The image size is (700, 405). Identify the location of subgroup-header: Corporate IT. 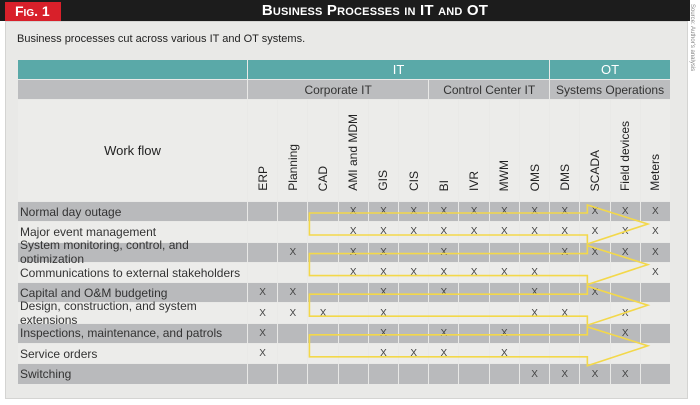
(338, 89).